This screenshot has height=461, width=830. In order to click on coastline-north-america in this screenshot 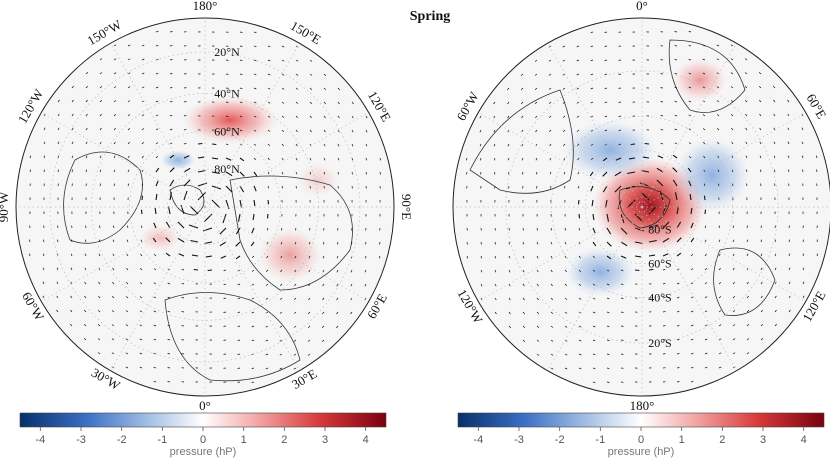, I will do `click(103, 197)`.